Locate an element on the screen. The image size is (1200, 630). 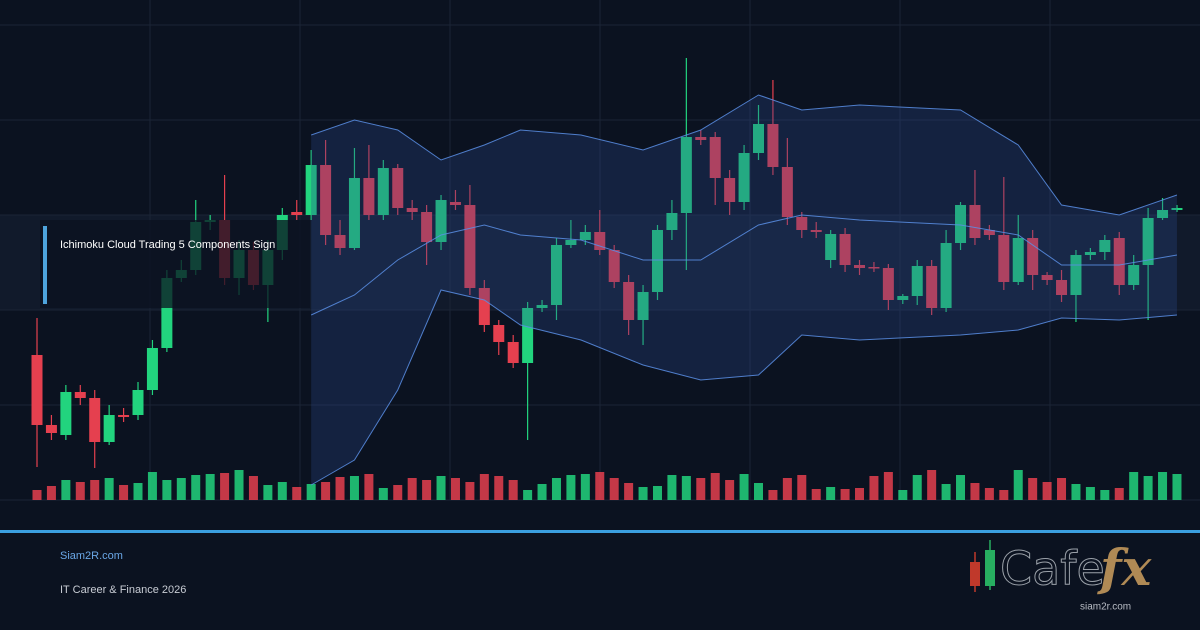
title-accent is located at coordinates (45, 265).